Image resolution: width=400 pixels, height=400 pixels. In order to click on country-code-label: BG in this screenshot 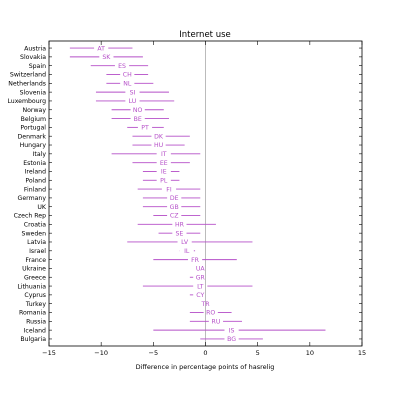, I will do `click(231, 339)`.